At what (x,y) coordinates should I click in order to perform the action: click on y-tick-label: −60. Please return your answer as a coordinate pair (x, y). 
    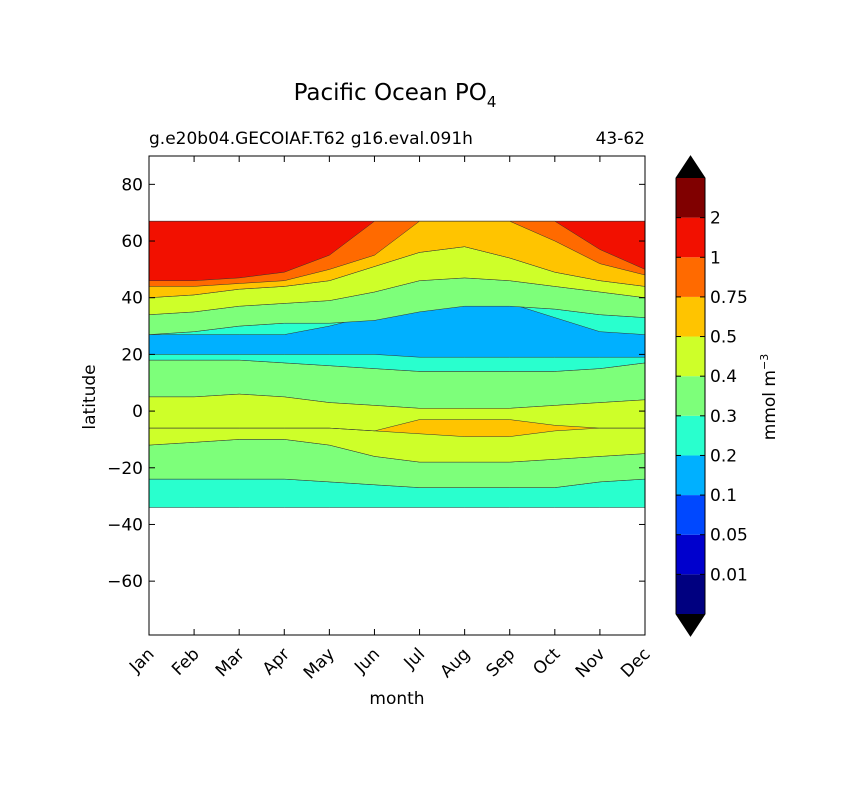
    Looking at the image, I should click on (125, 582).